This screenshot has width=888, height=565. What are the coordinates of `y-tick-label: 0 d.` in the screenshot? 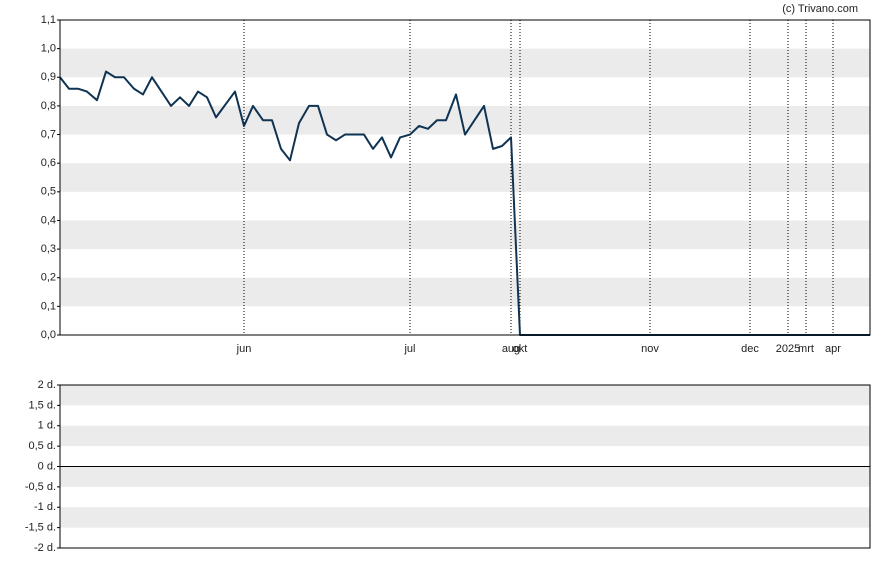 It's located at (47, 466).